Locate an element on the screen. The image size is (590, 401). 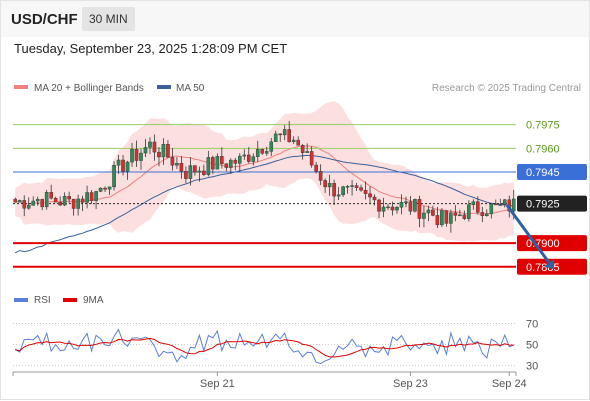
legend-rsi-label: RSI is located at coordinates (42, 300).